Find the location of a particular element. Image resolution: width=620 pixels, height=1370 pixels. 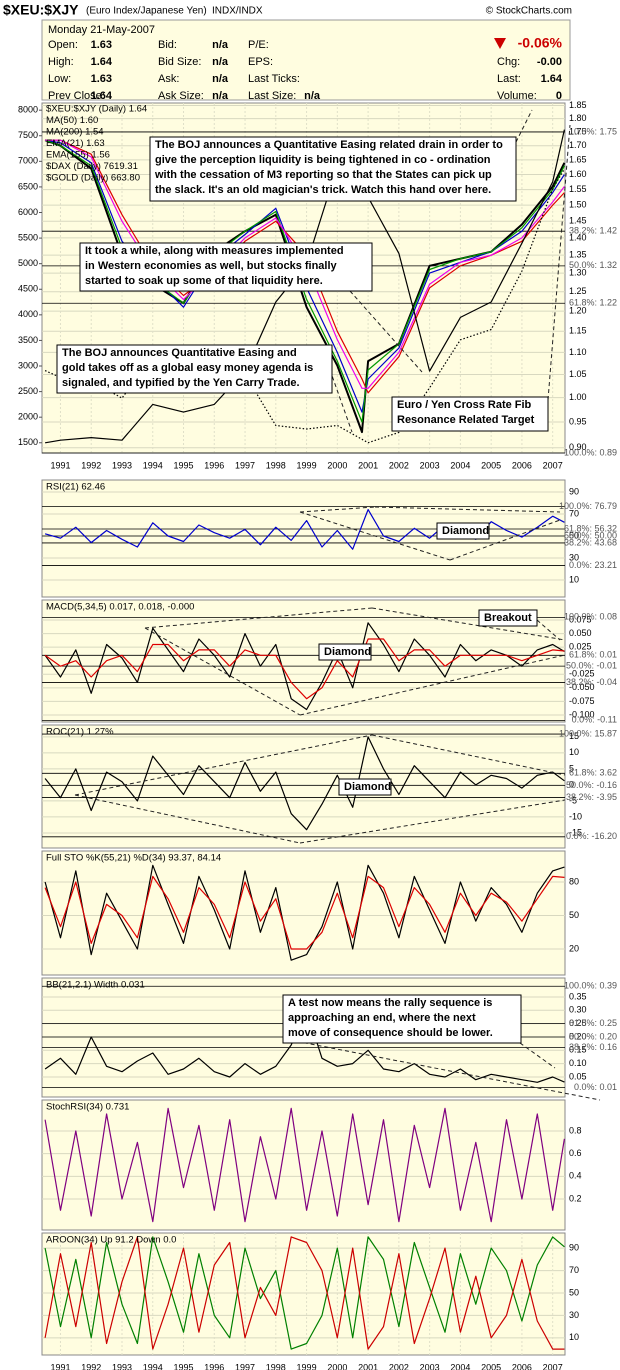

y2-tick-label: 6000 is located at coordinates (28, 212).